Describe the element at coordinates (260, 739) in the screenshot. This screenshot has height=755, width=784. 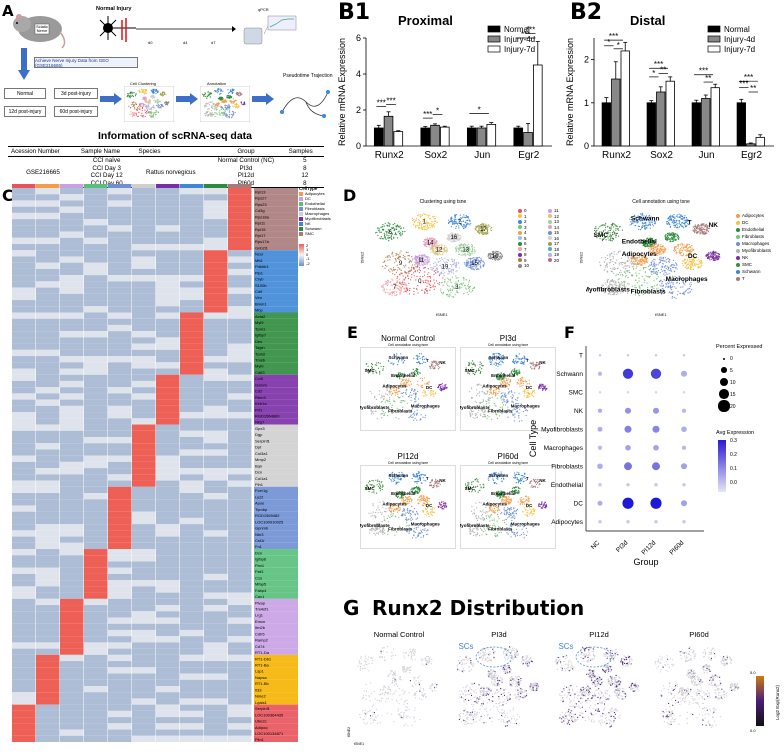
I see `gene-label: Plin1` at that location.